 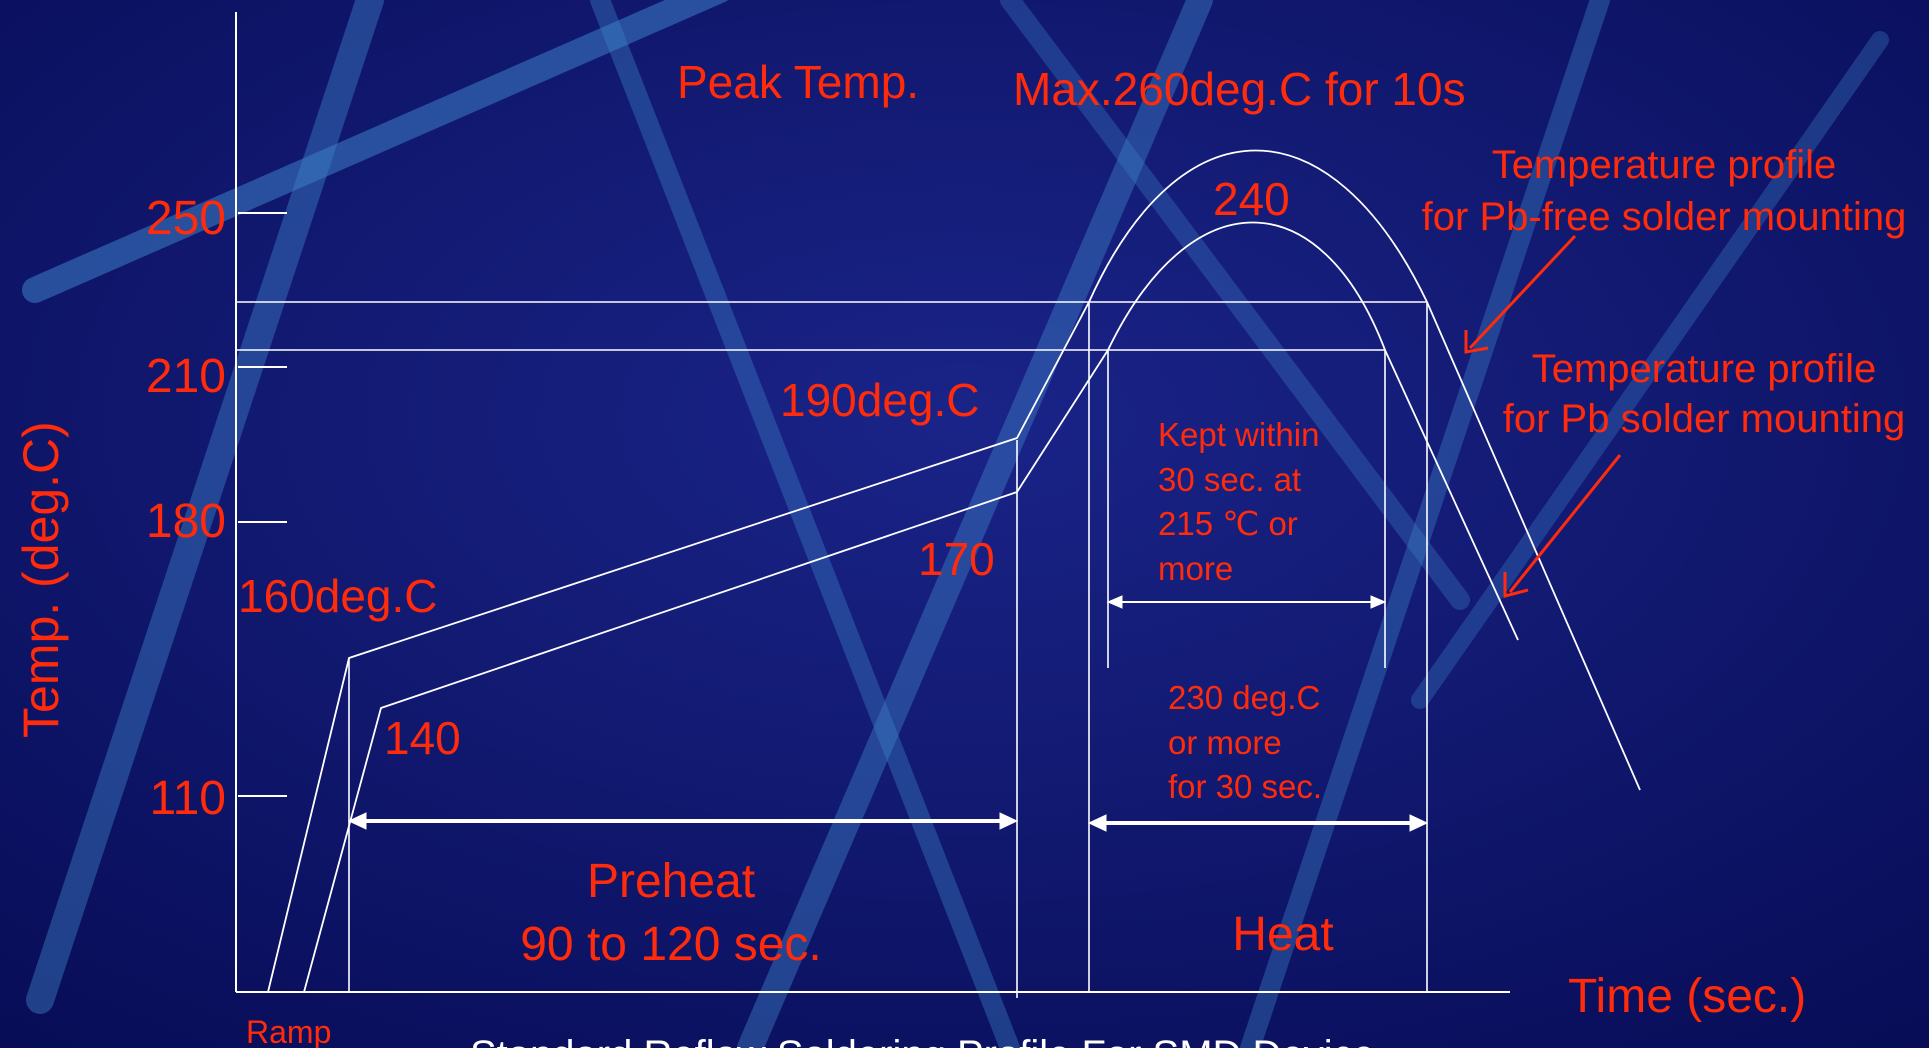 What do you see at coordinates (1687, 996) in the screenshot?
I see `x-axis-title: Time (sec.)` at bounding box center [1687, 996].